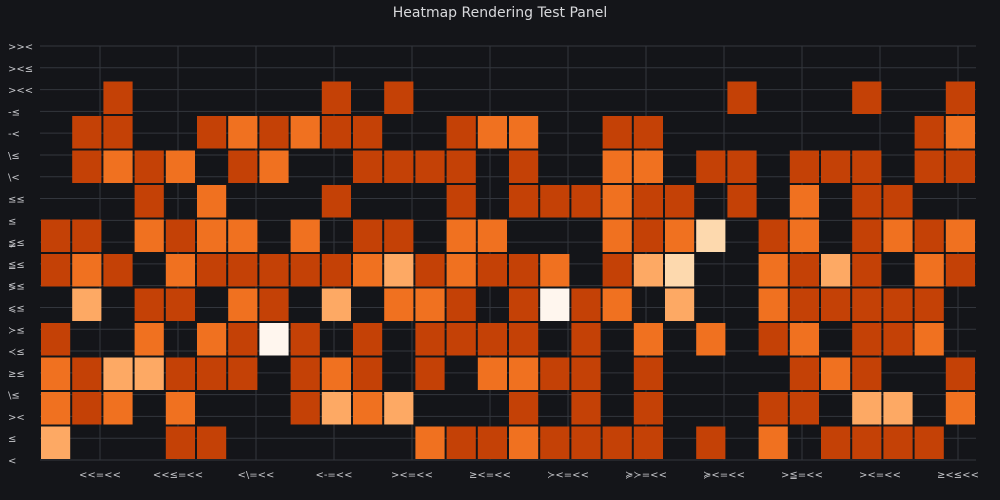 The width and height of the screenshot is (1000, 500). I want to click on y-tick-label: ≤≤, so click(16, 200).